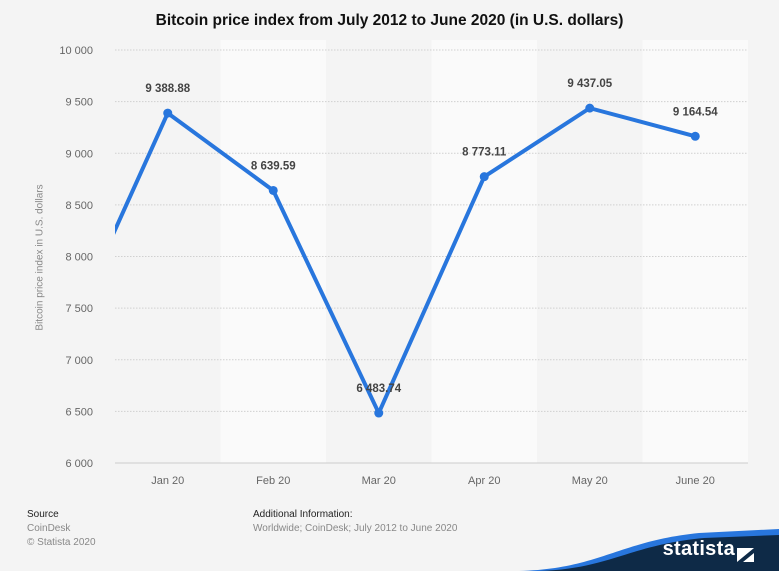 The image size is (779, 571). I want to click on y-tick-label: 8 500, so click(79, 206).